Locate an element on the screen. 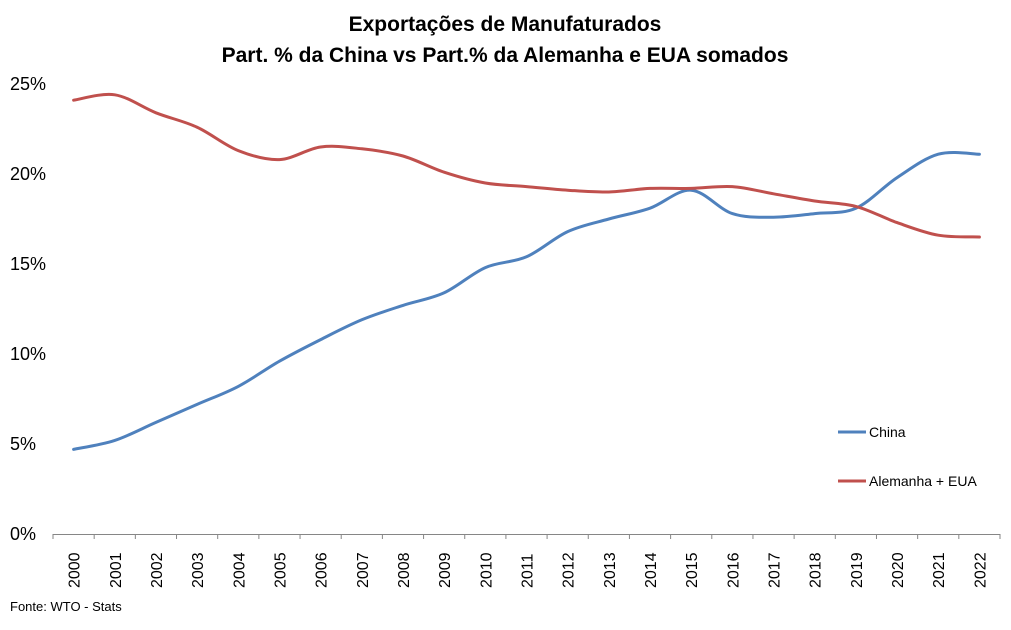  x-tick-label: 2008 is located at coordinates (404, 570).